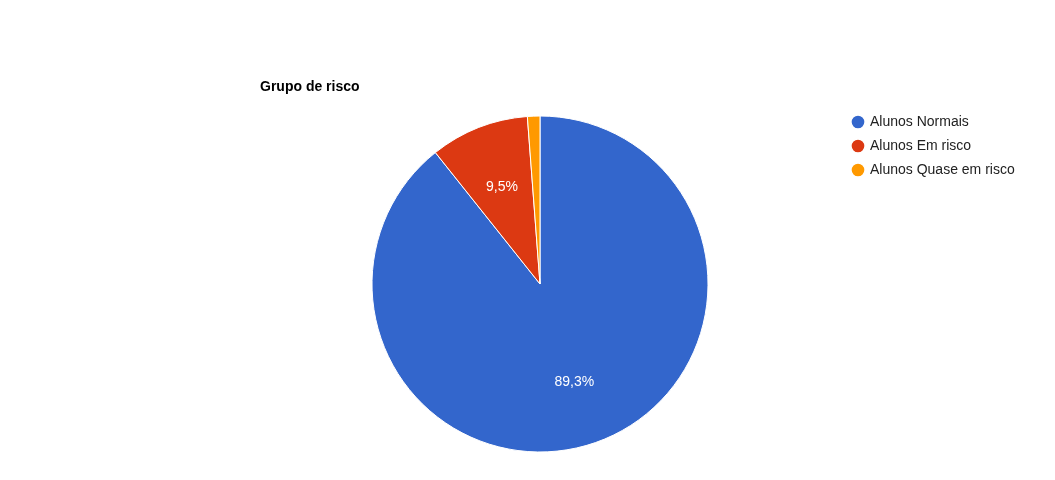 This screenshot has width=1055, height=480. Describe the element at coordinates (942, 169) in the screenshot. I see `legend-label: Alunos Quase em risco` at that location.